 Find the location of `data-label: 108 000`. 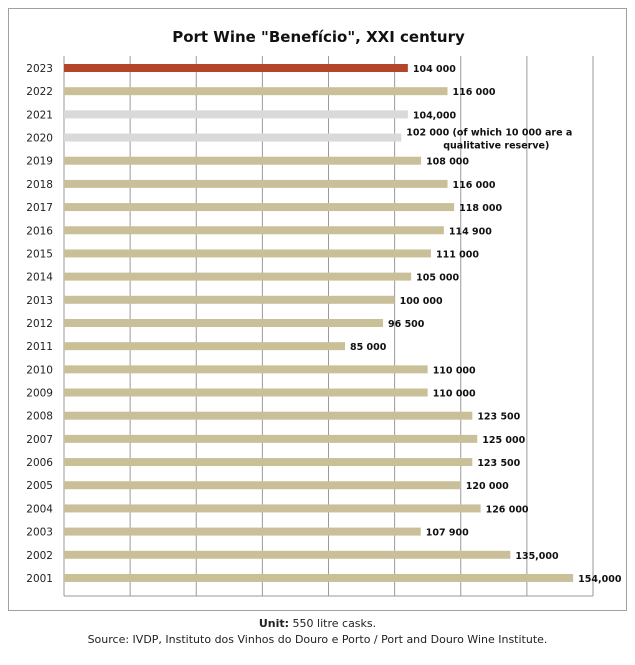

data-label: 108 000 is located at coordinates (447, 162).